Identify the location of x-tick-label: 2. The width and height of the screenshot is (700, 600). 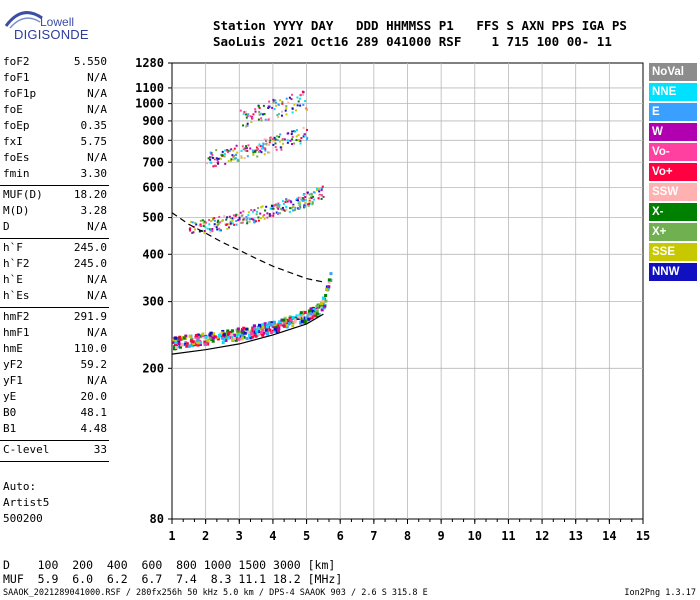
(205, 536).